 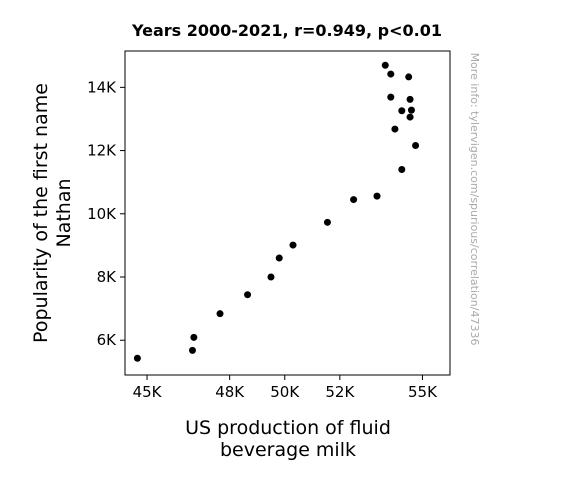 I want to click on x-tick-label: 55K, so click(x=423, y=392).